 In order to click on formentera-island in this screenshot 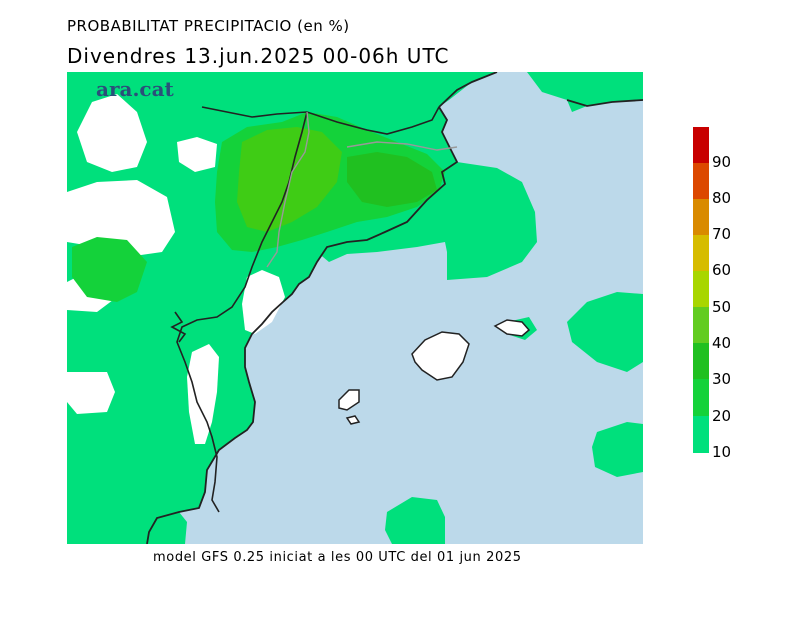, I will do `click(353, 420)`.